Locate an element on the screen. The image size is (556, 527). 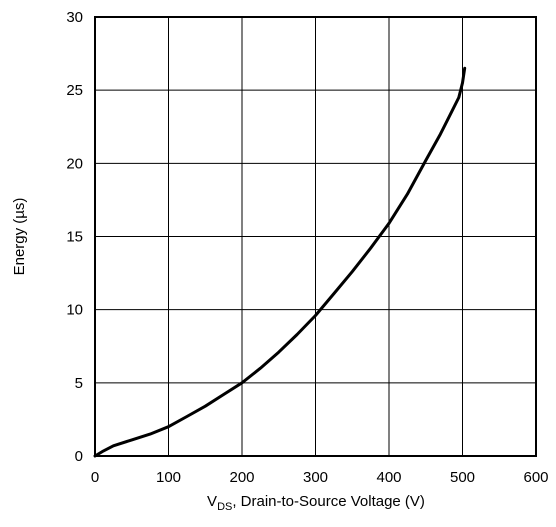
x-tick-label: 500 is located at coordinates (462, 477).